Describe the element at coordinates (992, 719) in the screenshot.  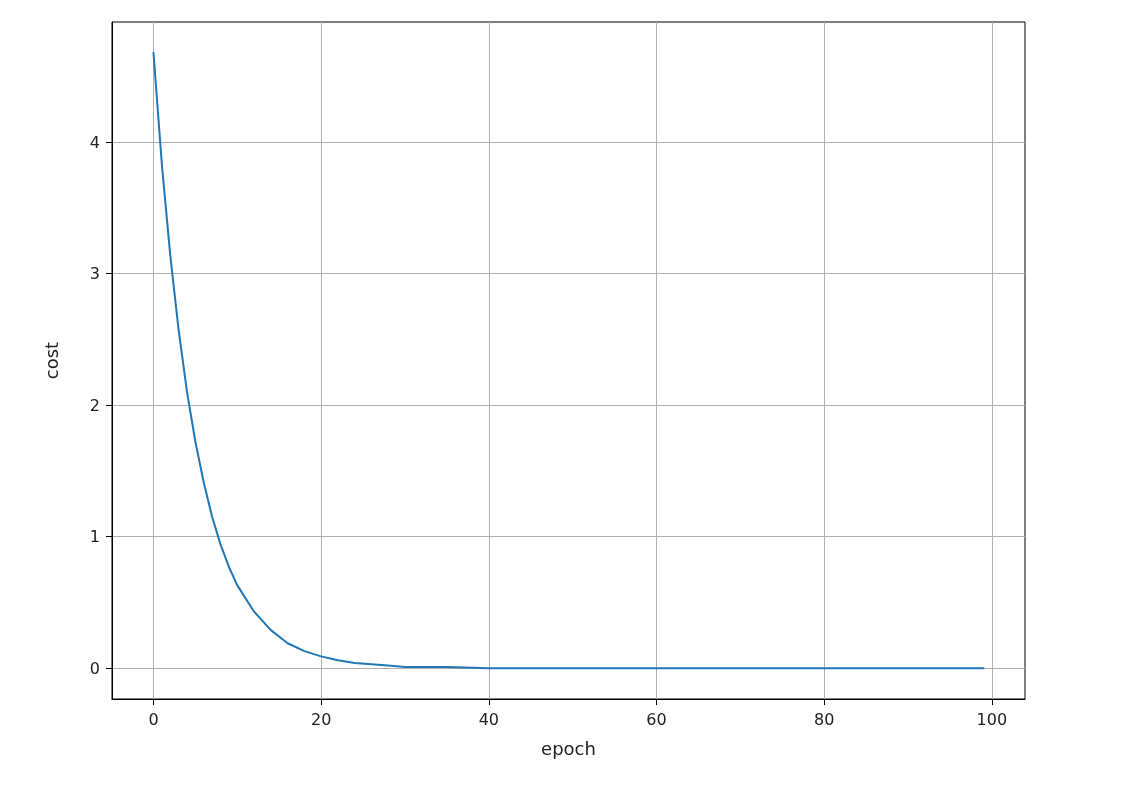
I see `x-tick-label: 100` at that location.